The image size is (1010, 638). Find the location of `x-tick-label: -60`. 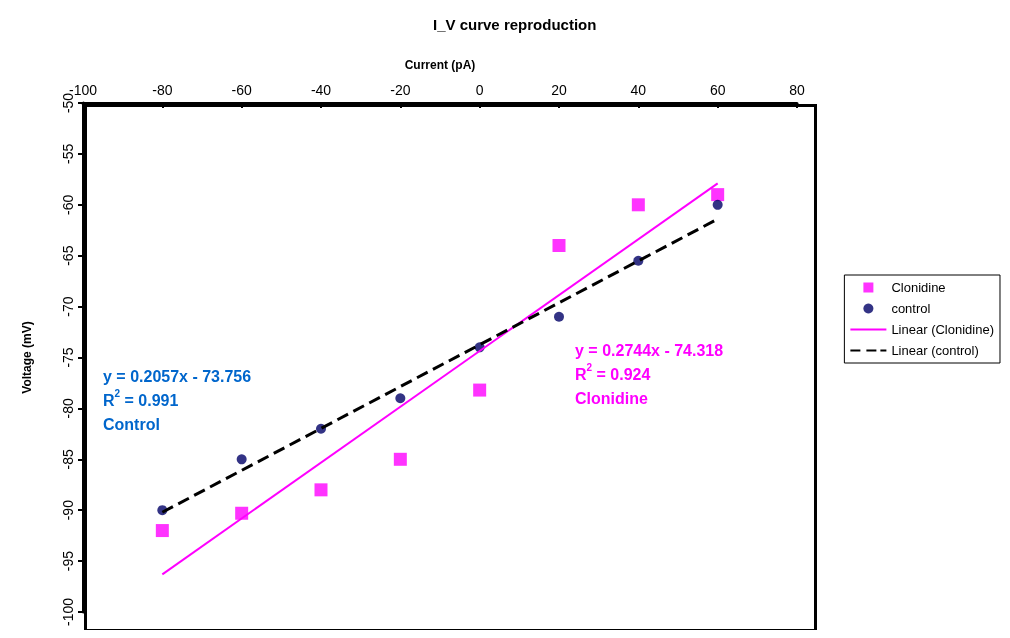

x-tick-label: -60 is located at coordinates (241, 90).